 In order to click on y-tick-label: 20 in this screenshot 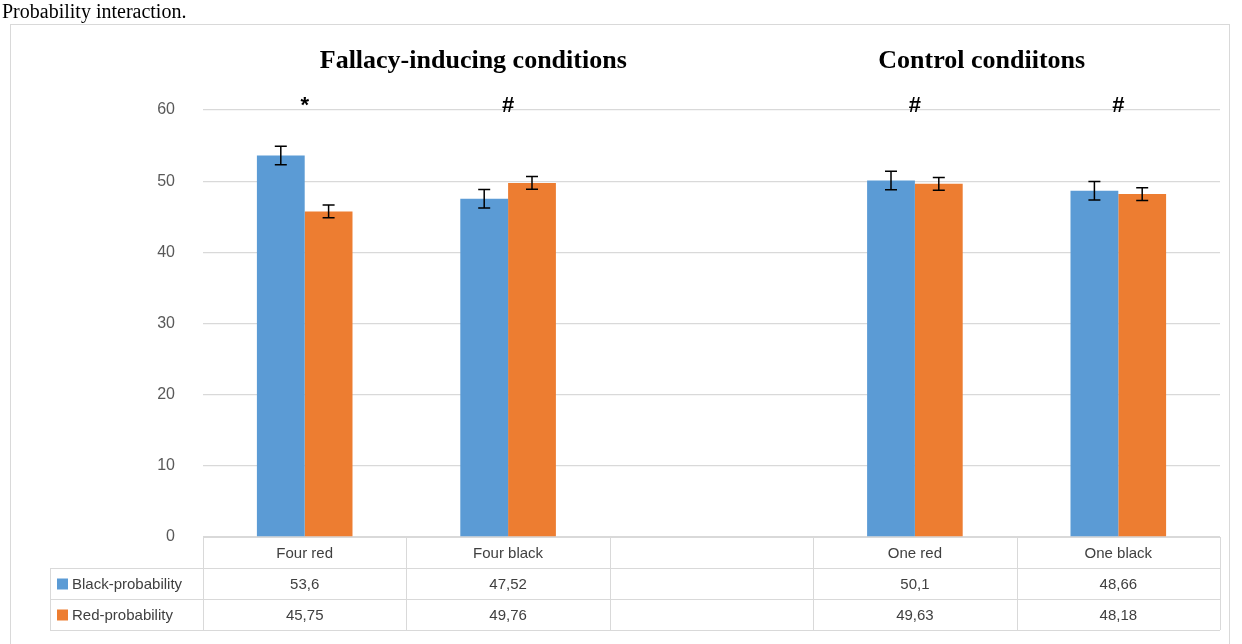, I will do `click(166, 394)`.